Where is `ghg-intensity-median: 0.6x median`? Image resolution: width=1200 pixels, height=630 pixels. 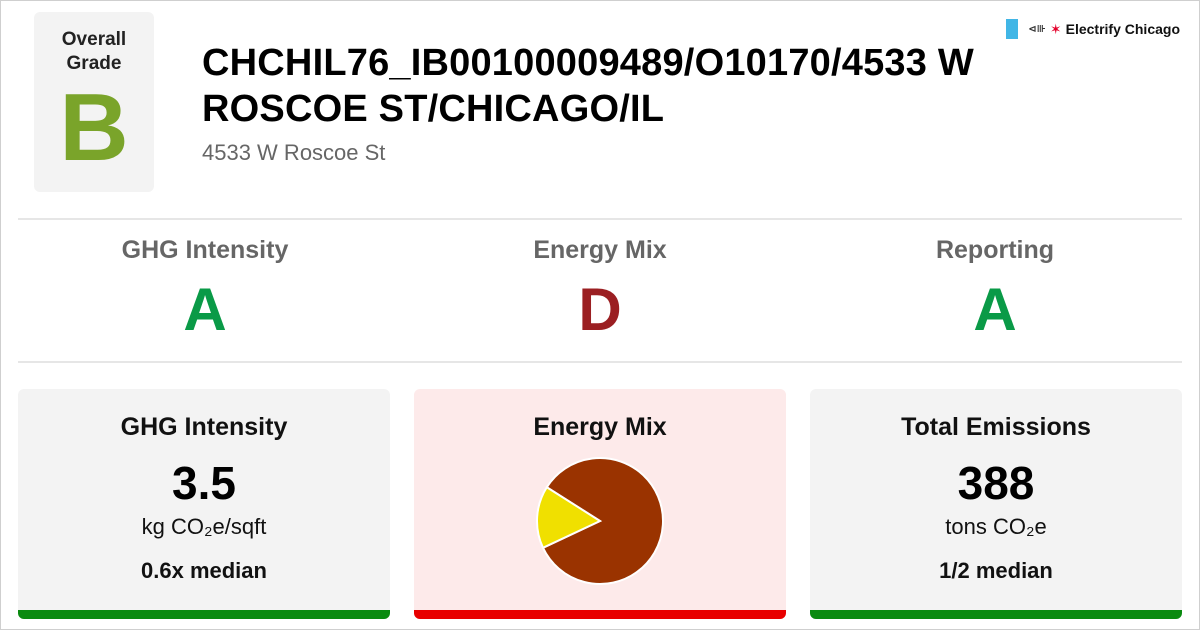 ghg-intensity-median: 0.6x median is located at coordinates (204, 570).